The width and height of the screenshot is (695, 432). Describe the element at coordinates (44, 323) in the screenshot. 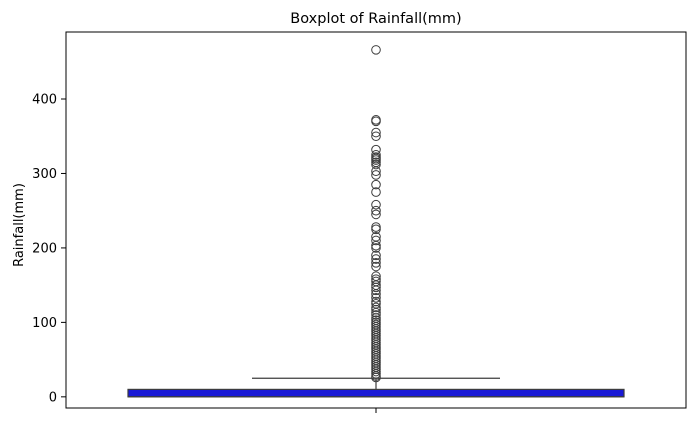

I see `y-tick-label: 100` at that location.